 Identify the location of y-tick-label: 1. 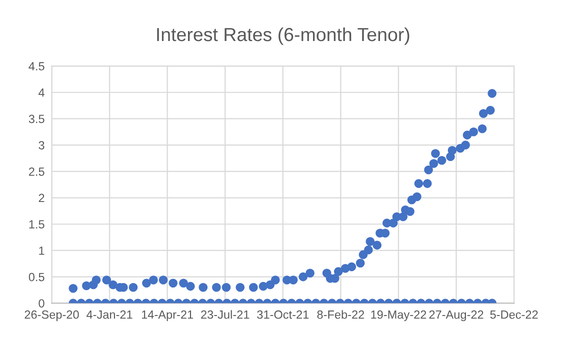
(41, 250).